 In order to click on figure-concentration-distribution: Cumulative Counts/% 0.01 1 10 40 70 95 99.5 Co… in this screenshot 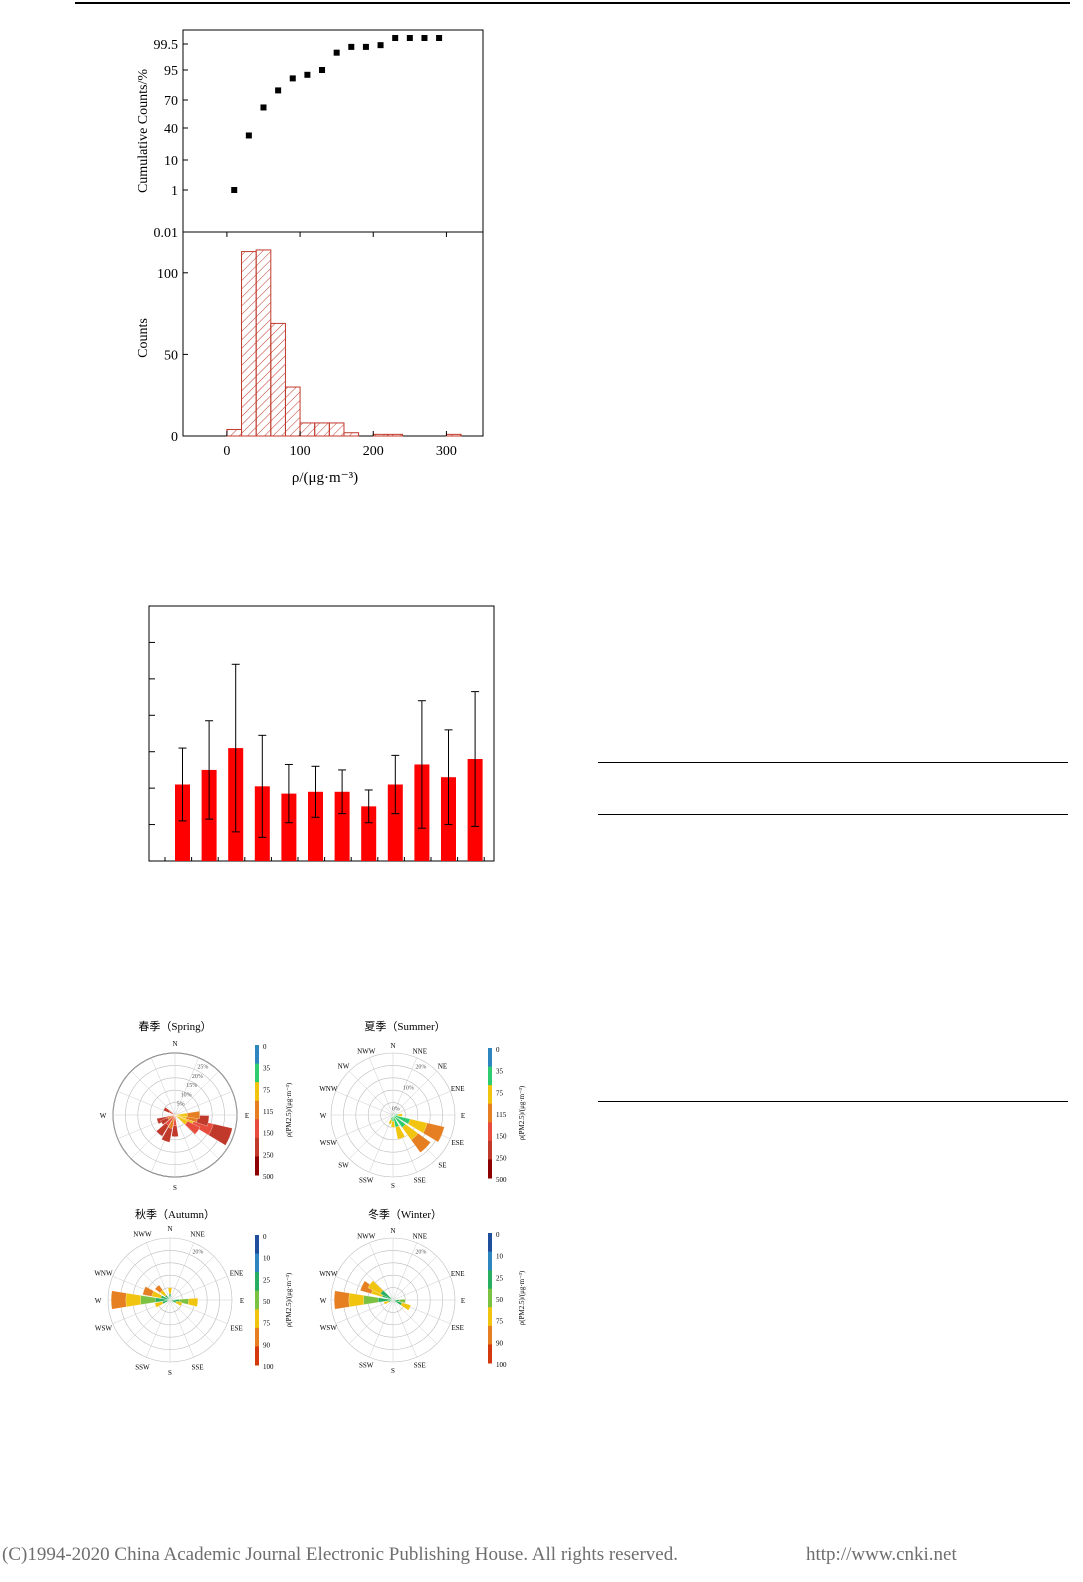, I will do `click(310, 257)`.